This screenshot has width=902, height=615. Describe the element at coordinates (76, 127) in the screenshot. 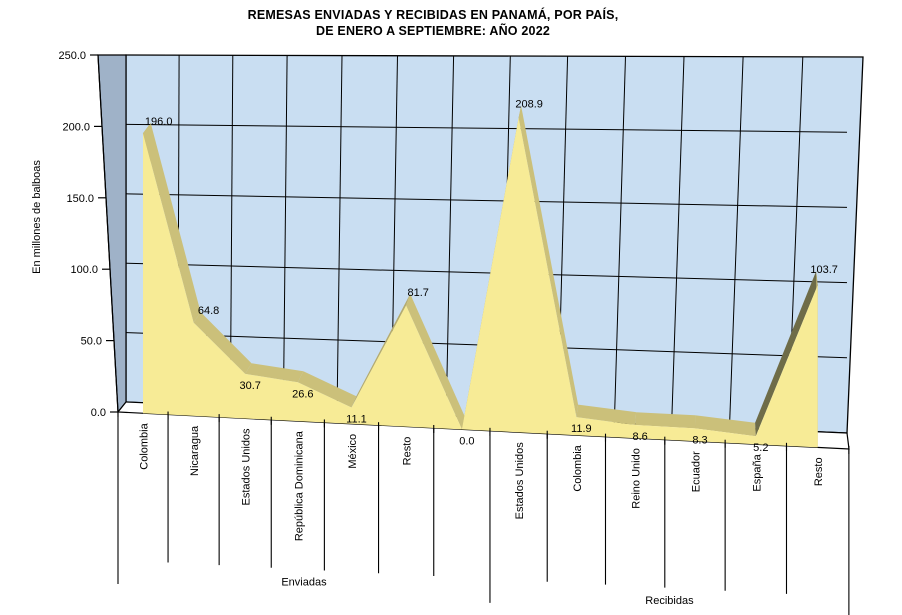

I see `y-tick-label: 200.0` at that location.